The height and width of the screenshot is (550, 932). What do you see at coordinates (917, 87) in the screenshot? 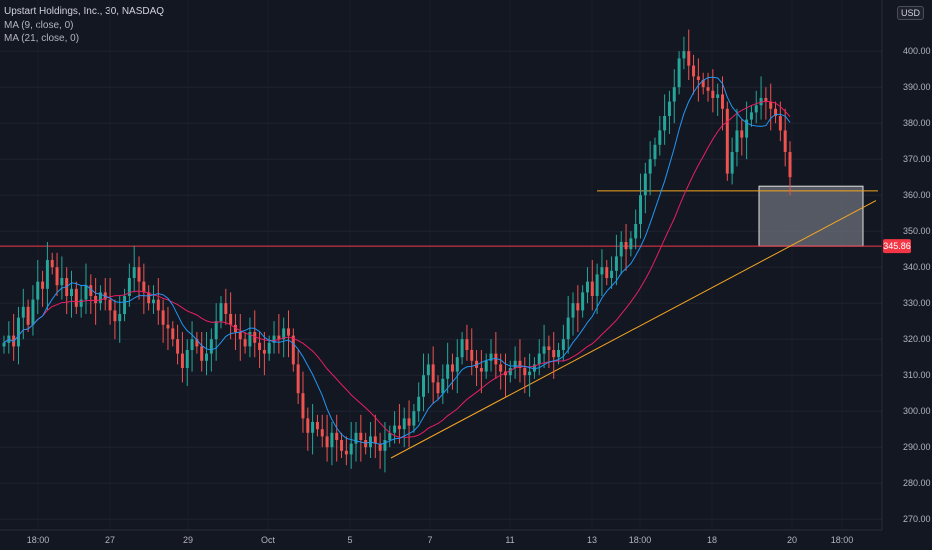
I see `y-tick-label: 390.00` at bounding box center [917, 87].